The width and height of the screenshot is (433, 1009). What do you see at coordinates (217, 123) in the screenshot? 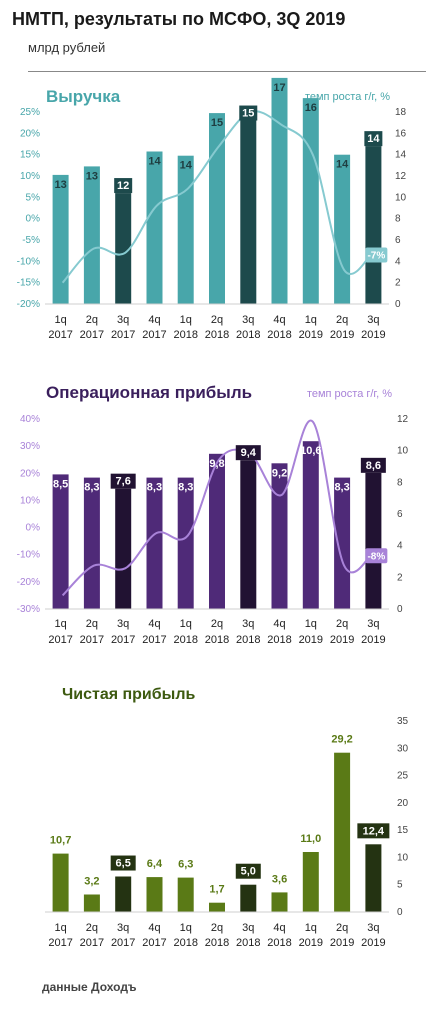
I see `value-label-revenue: 15` at bounding box center [217, 123].